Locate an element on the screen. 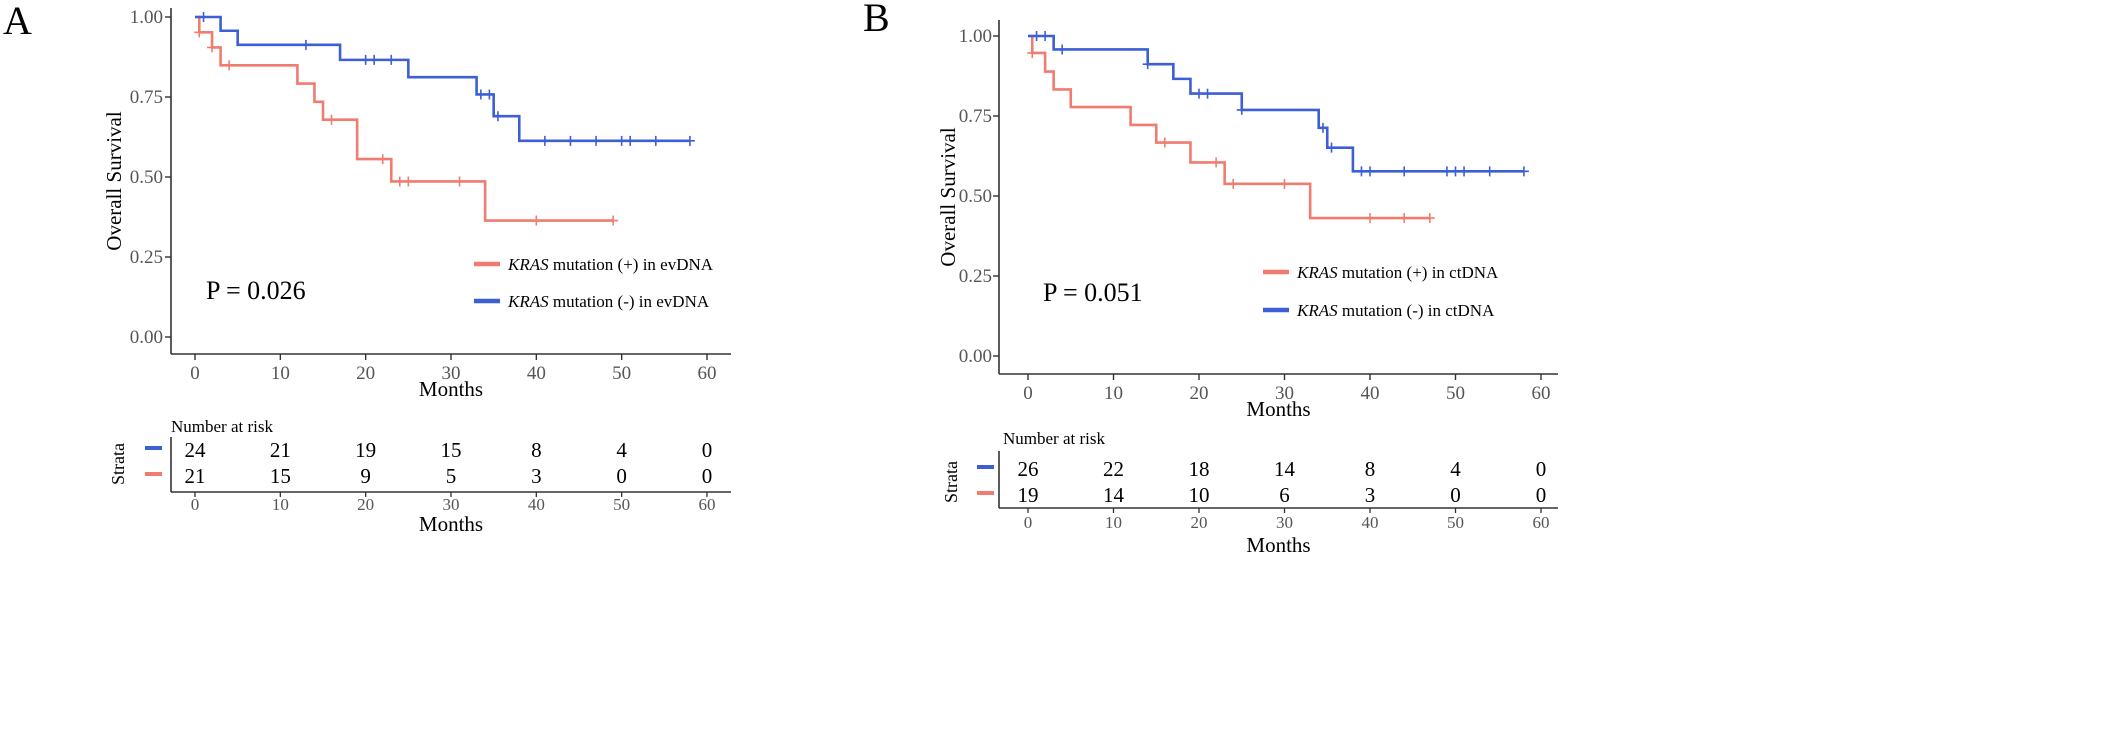 Image resolution: width=2128 pixels, height=751 pixels. panel-a-legend-label-0: KRAS mutation (+) in evDNA is located at coordinates (610, 264).